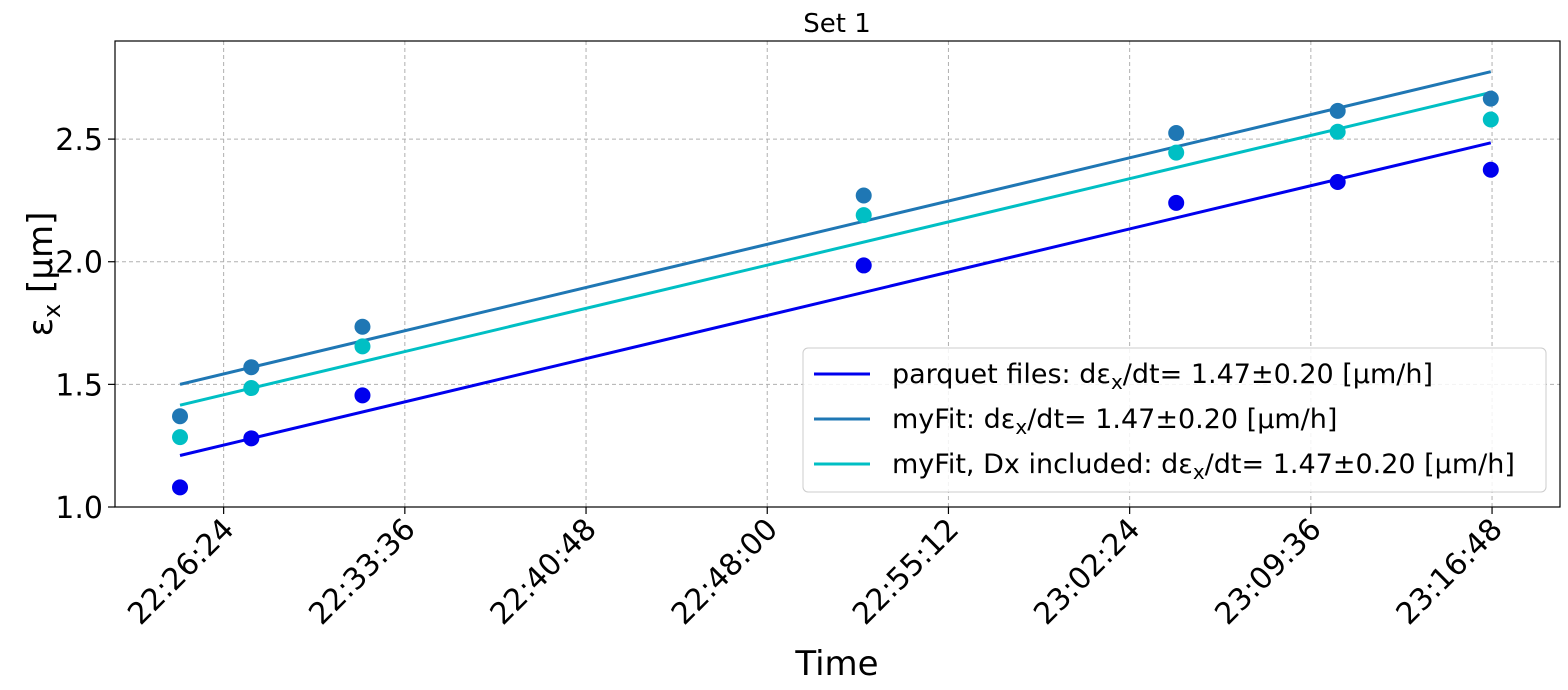 This screenshot has width=1568, height=690. I want to click on y-tick-label: 2.0, so click(79, 263).